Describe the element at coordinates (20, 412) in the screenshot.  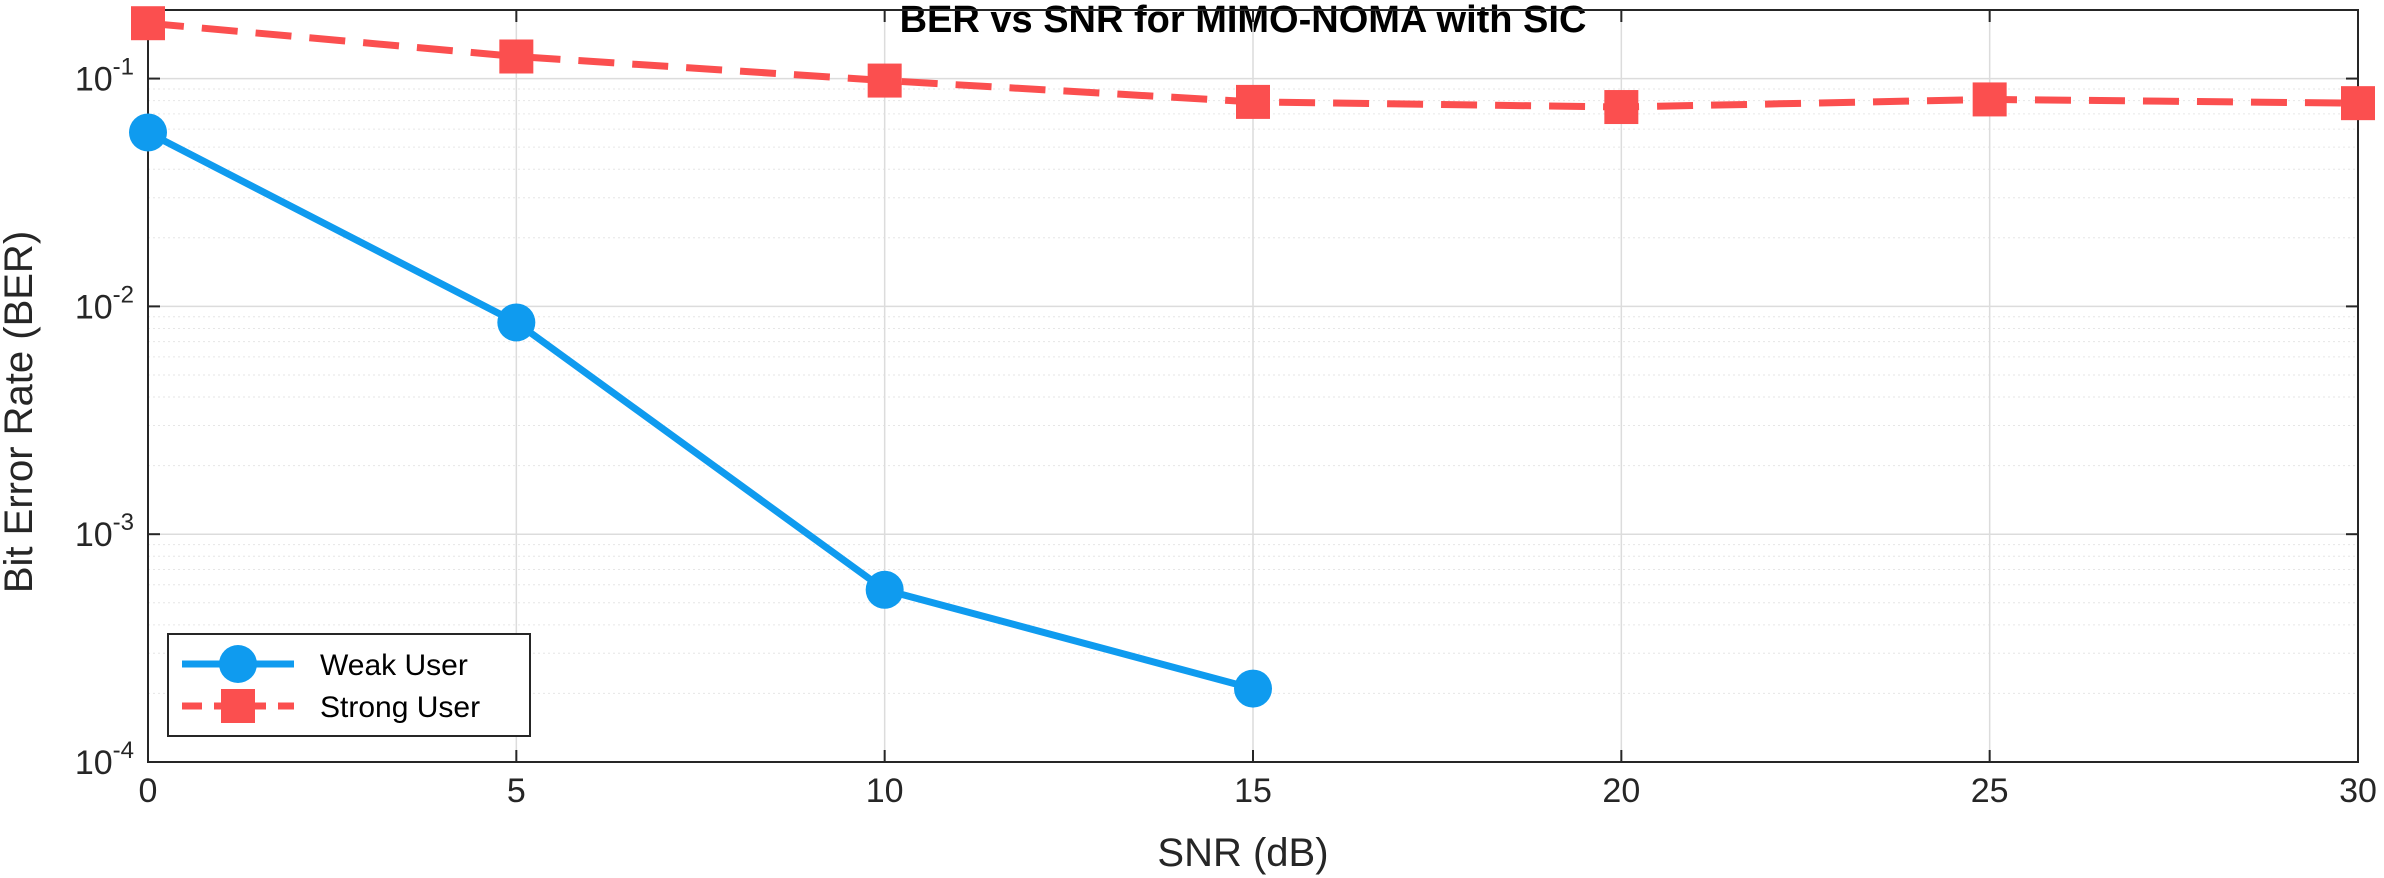
I see `y-axis-label: Bit Error Rate (BER)` at that location.